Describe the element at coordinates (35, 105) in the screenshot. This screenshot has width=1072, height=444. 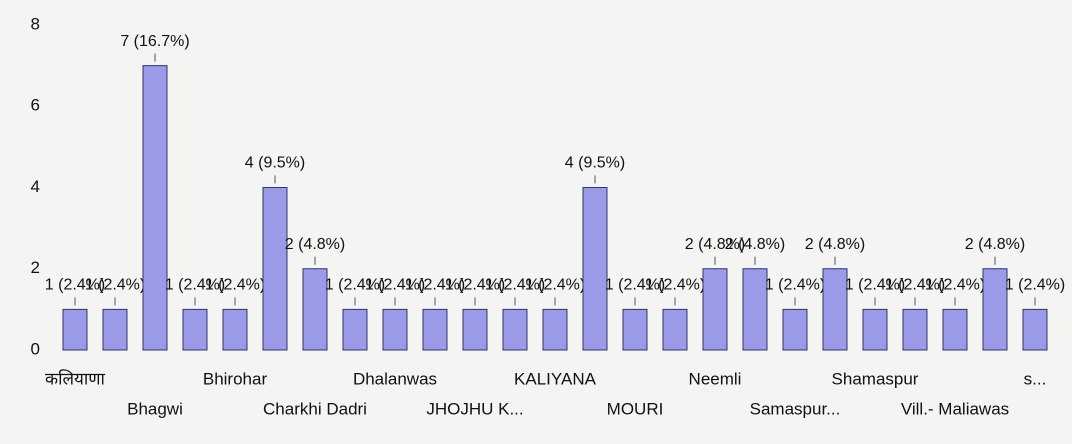
I see `y-tick-label: 6` at that location.